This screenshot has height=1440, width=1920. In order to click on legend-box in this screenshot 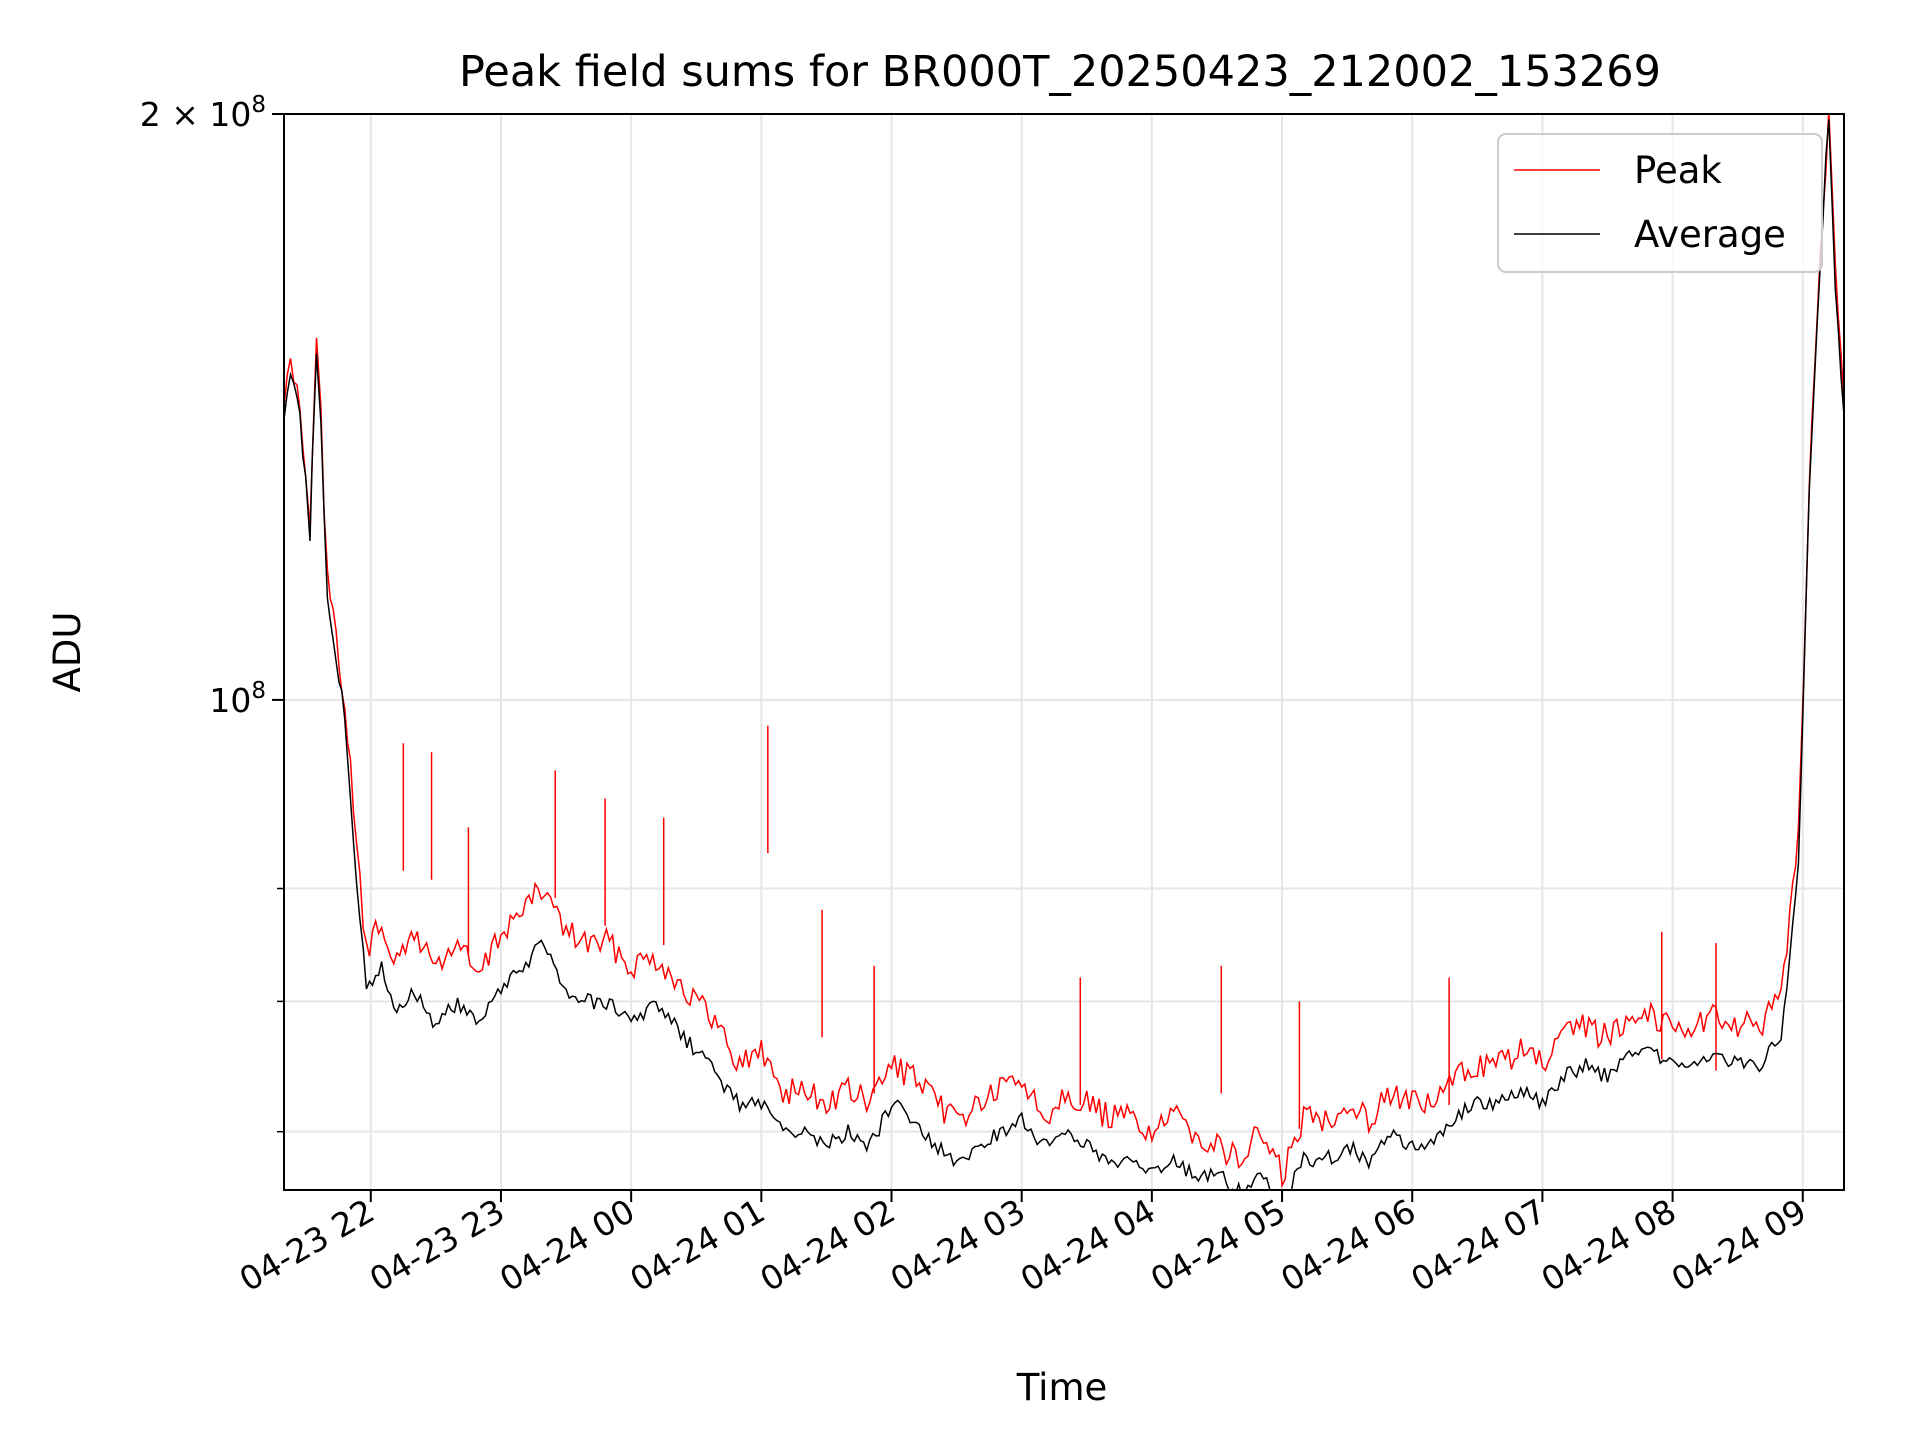, I will do `click(1660, 203)`.